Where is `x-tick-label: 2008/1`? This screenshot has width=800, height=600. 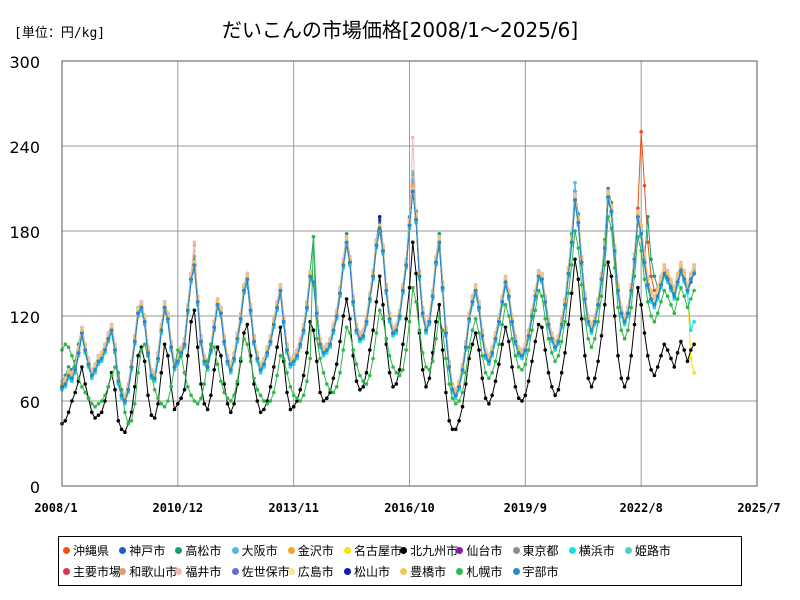
x-tick-label: 2008/1 is located at coordinates (55, 508).